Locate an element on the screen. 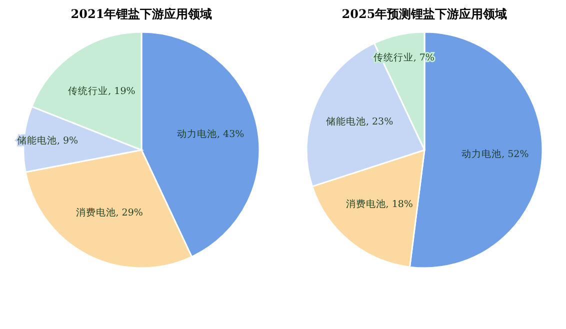 This screenshot has height=329, width=566. slice-label: 消费电池, 29% is located at coordinates (109, 212).